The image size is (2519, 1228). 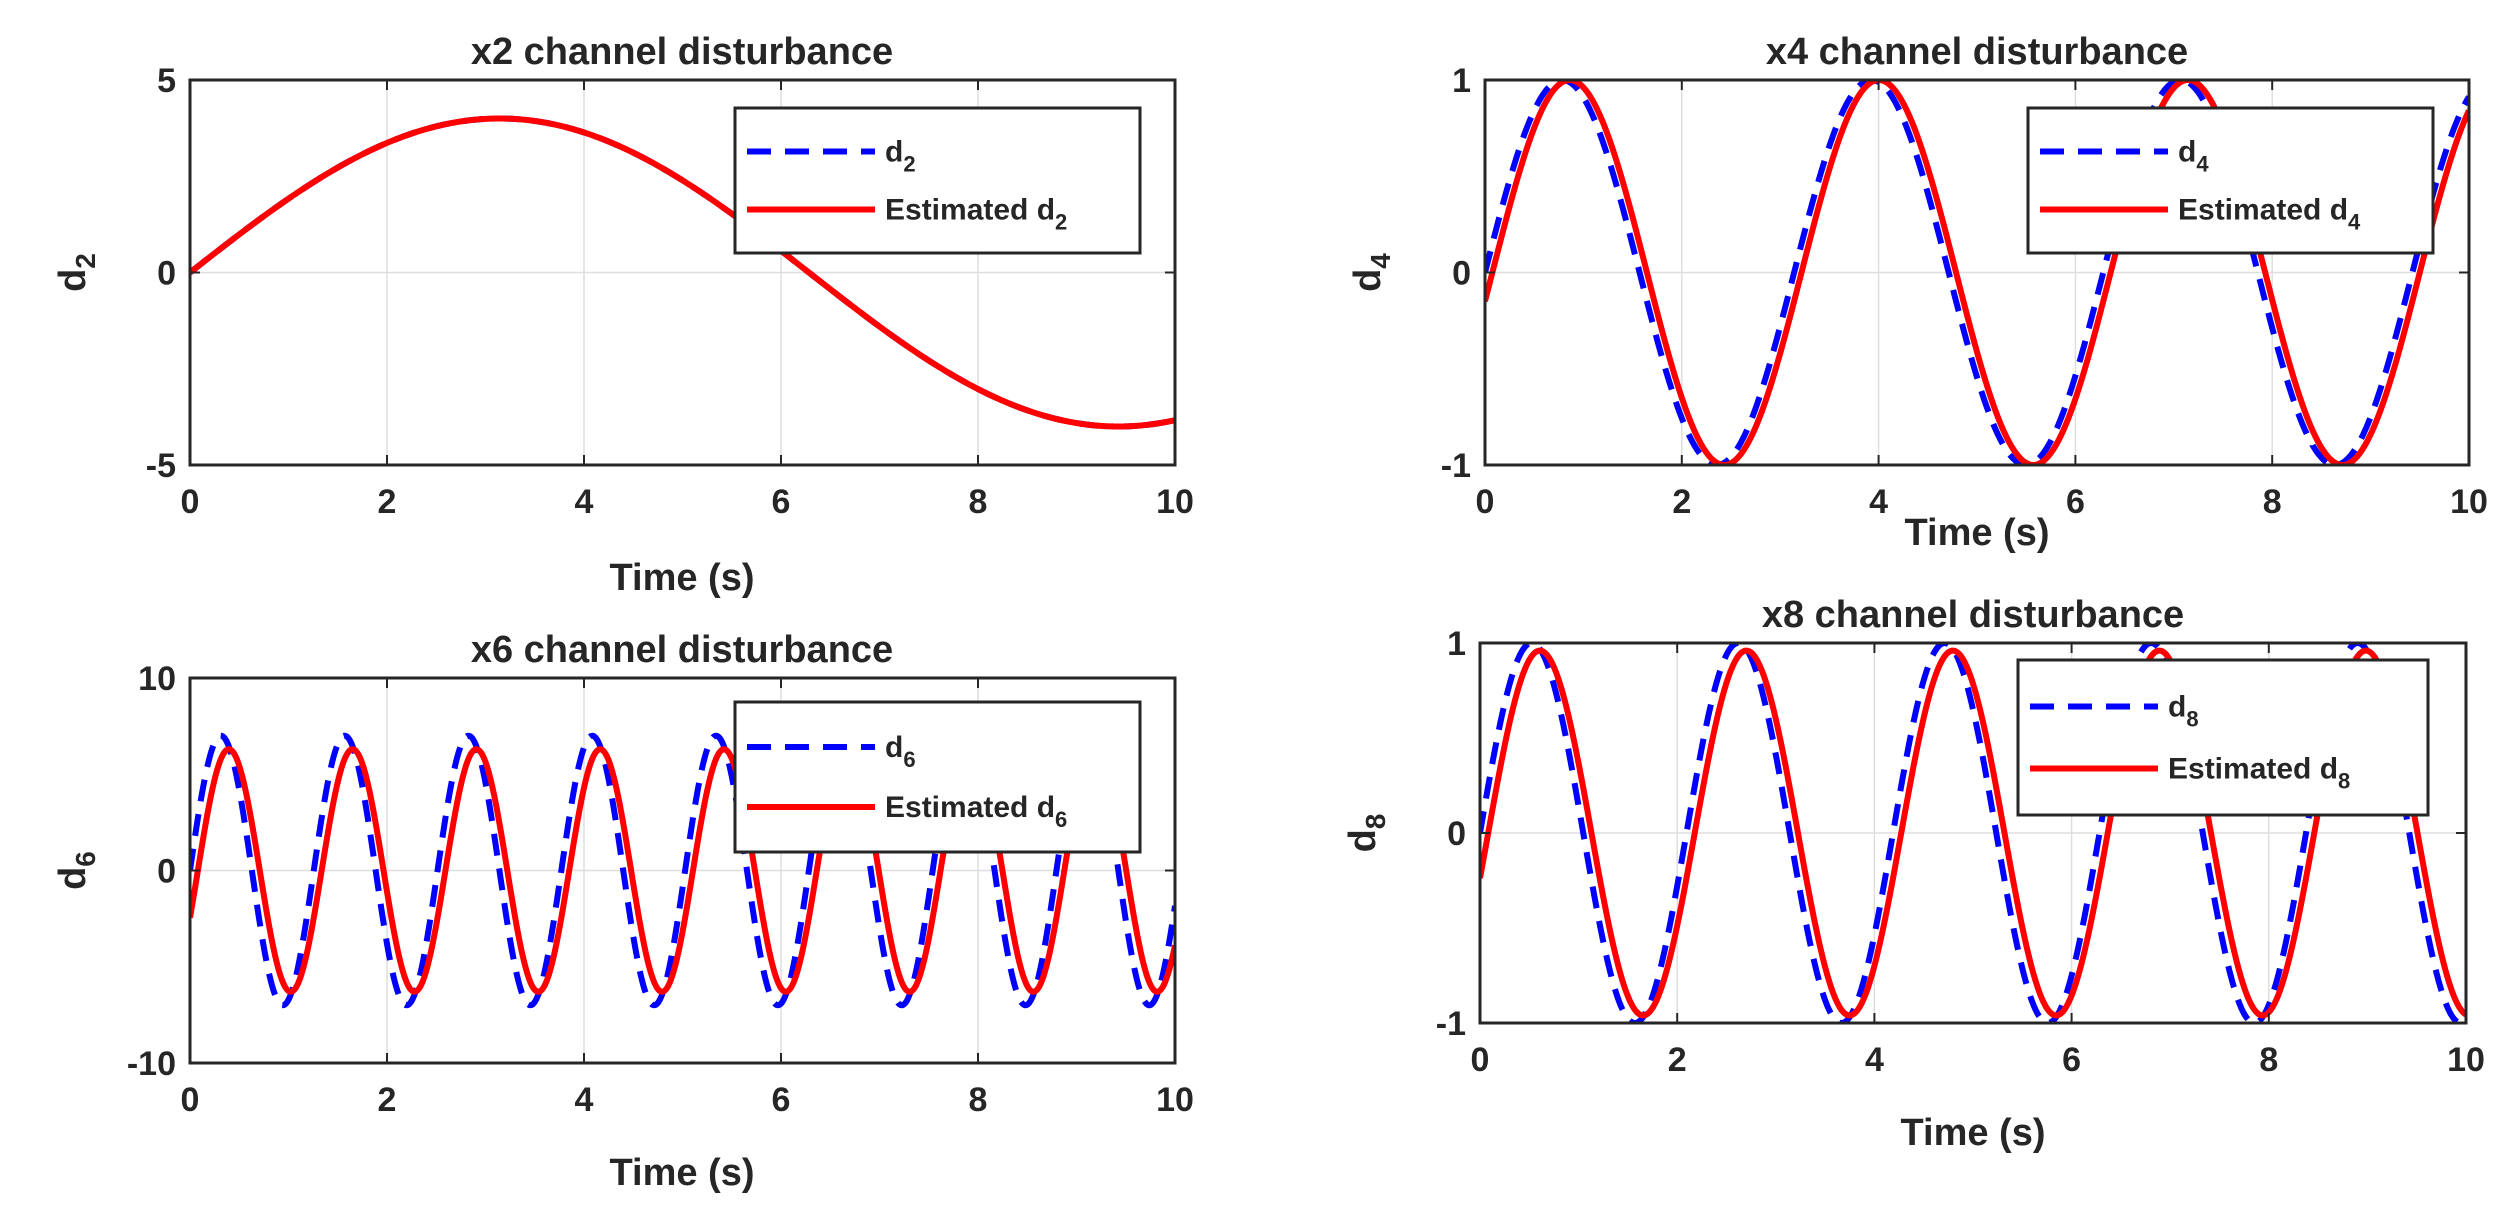 What do you see at coordinates (166, 81) in the screenshot?
I see `y-tick-label: 5` at bounding box center [166, 81].